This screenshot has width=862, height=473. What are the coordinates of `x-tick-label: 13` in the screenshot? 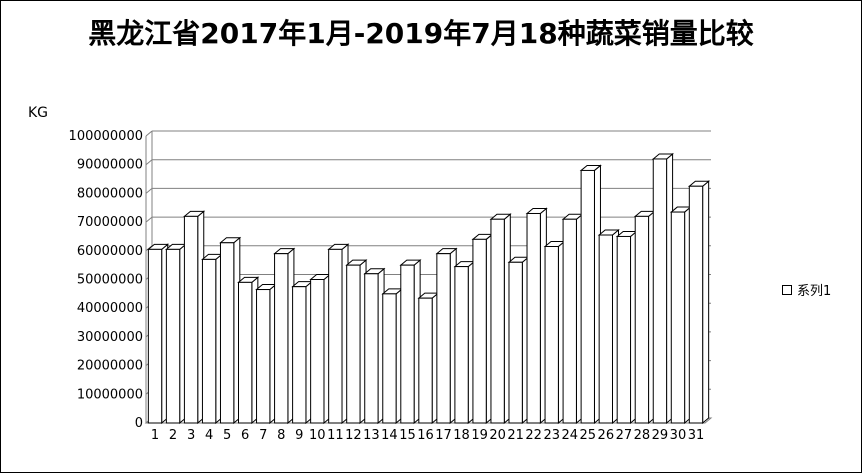 It's located at (371, 435).